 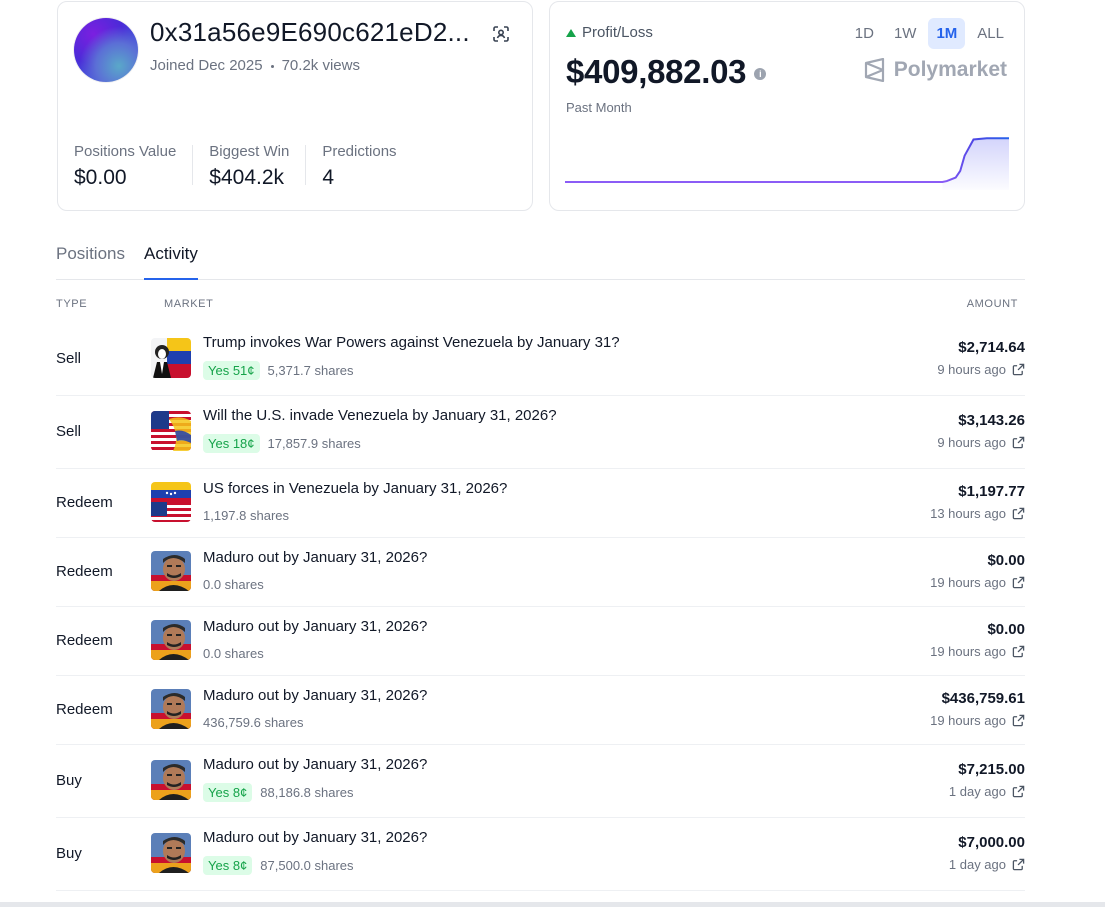 What do you see at coordinates (968, 513) in the screenshot?
I see `time-ago: 13 hours ago` at bounding box center [968, 513].